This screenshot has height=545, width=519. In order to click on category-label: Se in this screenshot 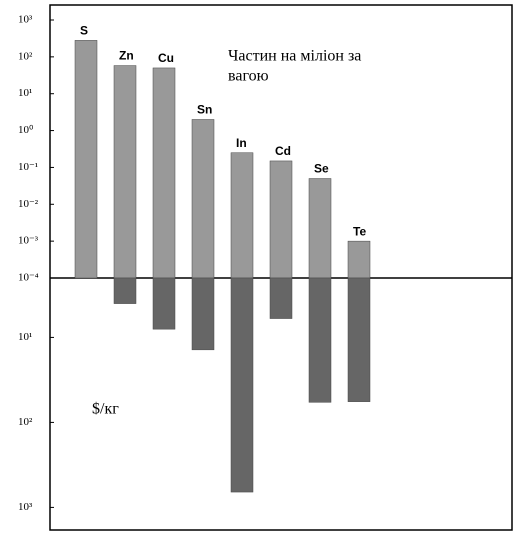, I will do `click(321, 169)`.